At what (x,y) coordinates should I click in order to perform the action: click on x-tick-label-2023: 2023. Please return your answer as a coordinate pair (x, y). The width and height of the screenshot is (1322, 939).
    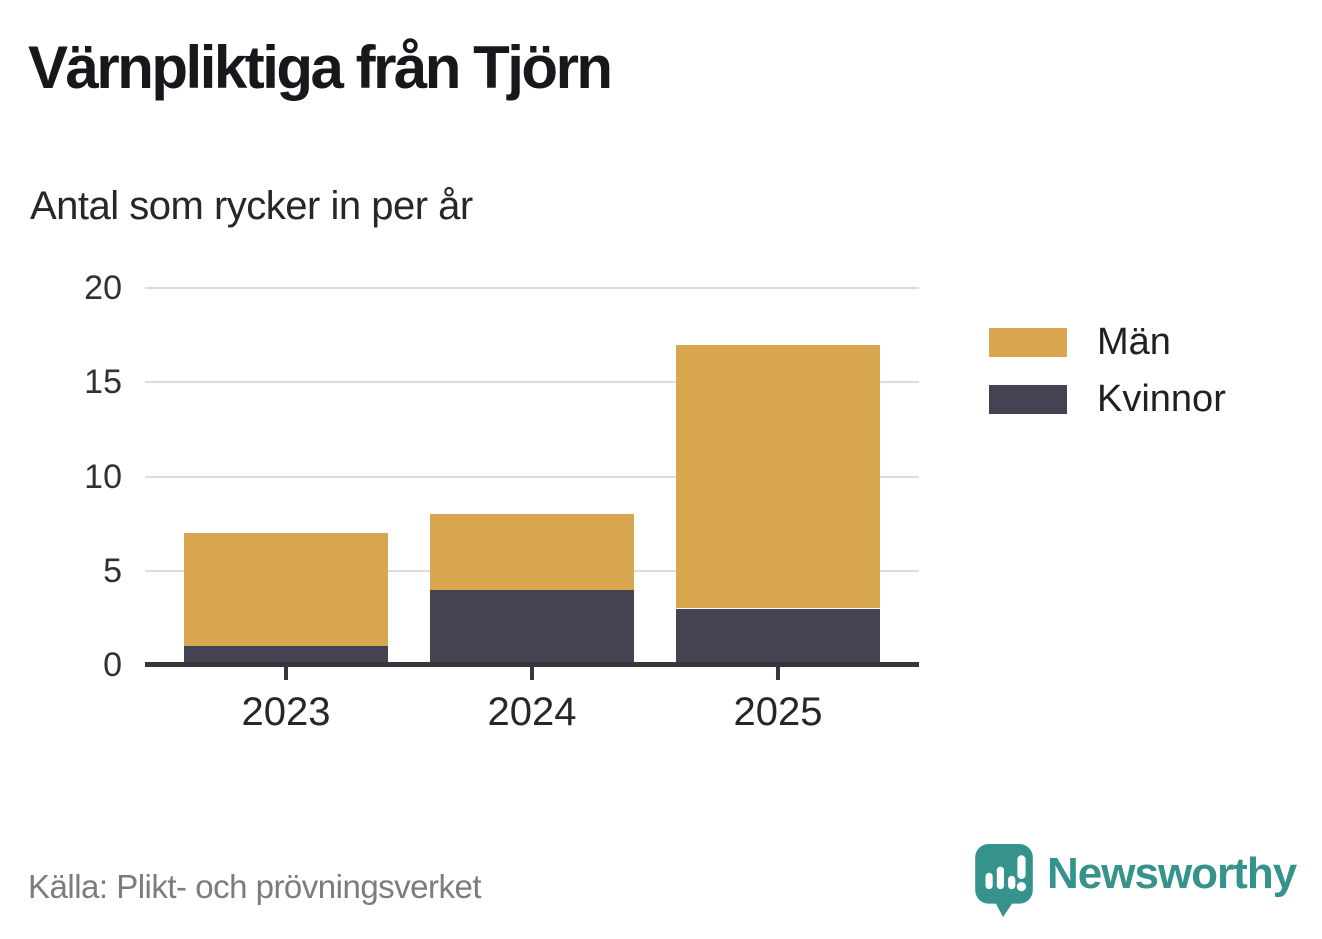
    Looking at the image, I should click on (286, 712).